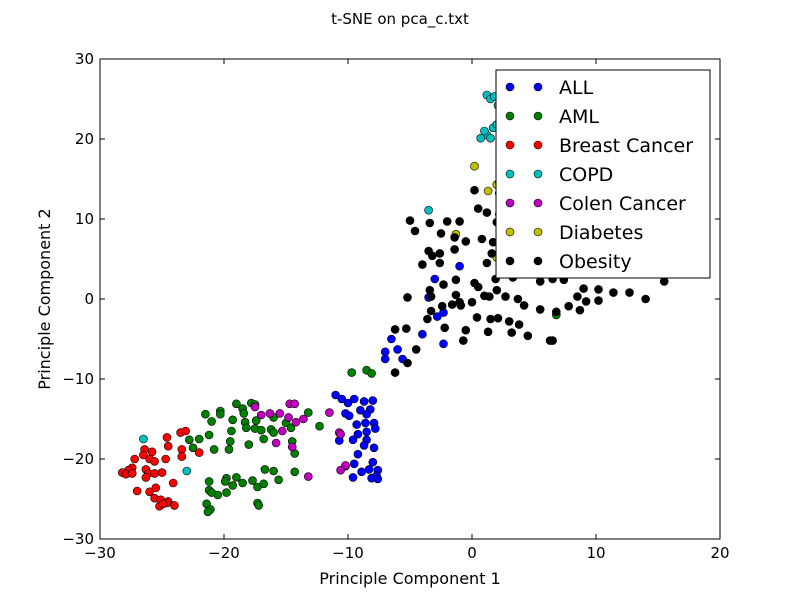 Image resolution: width=800 pixels, height=600 pixels. What do you see at coordinates (586, 175) in the screenshot?
I see `legend-label: COPD` at bounding box center [586, 175].